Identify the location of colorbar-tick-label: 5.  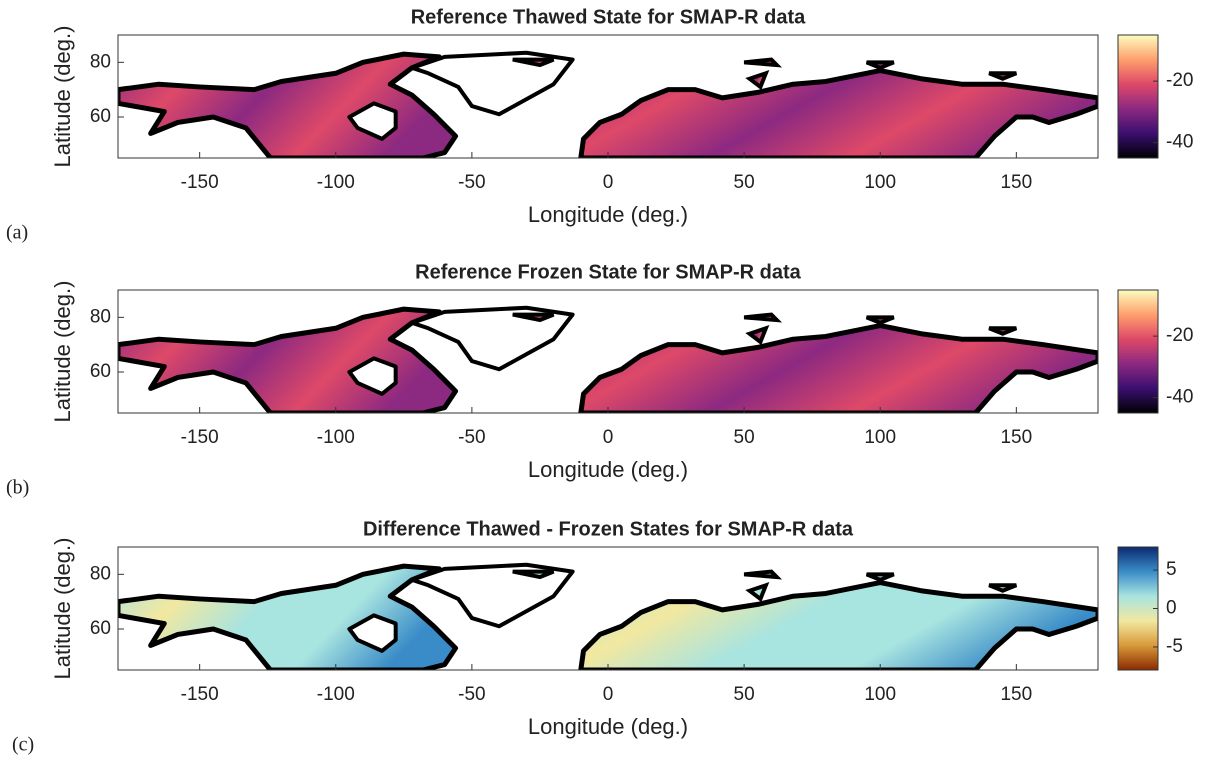
(1171, 569).